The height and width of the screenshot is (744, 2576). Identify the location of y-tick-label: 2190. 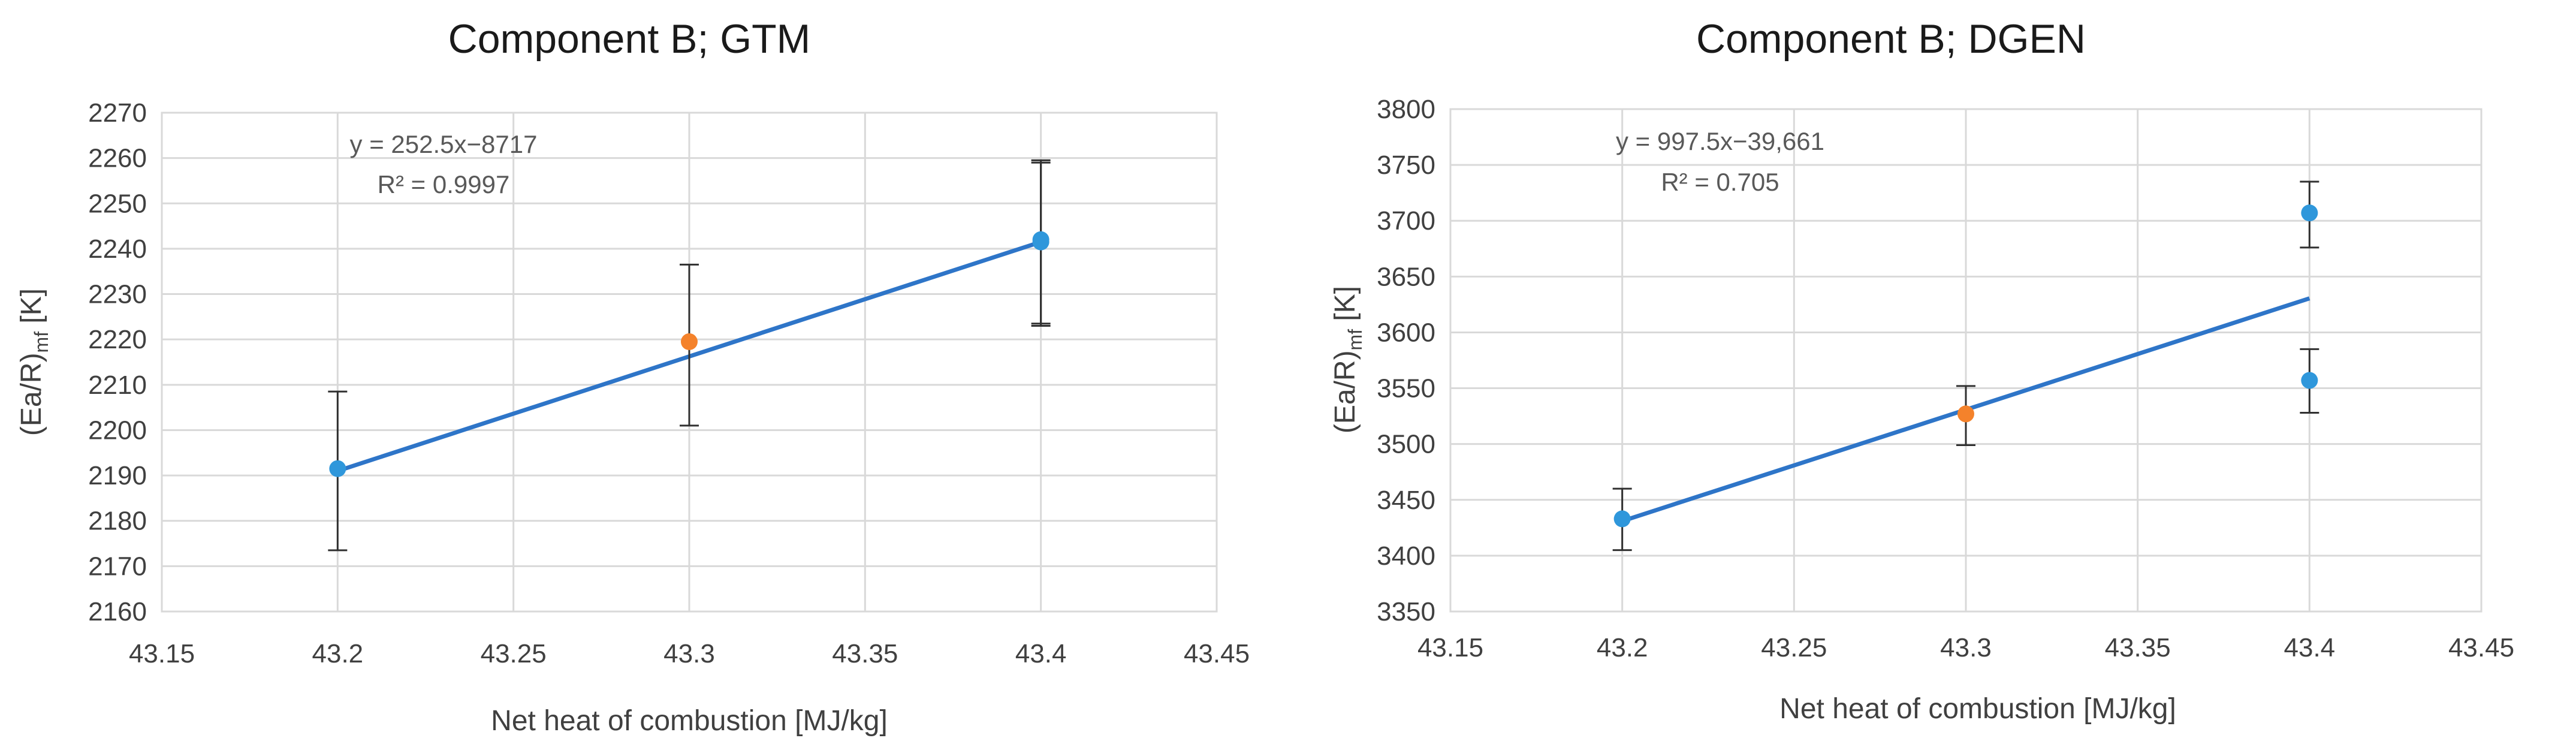
(117, 475).